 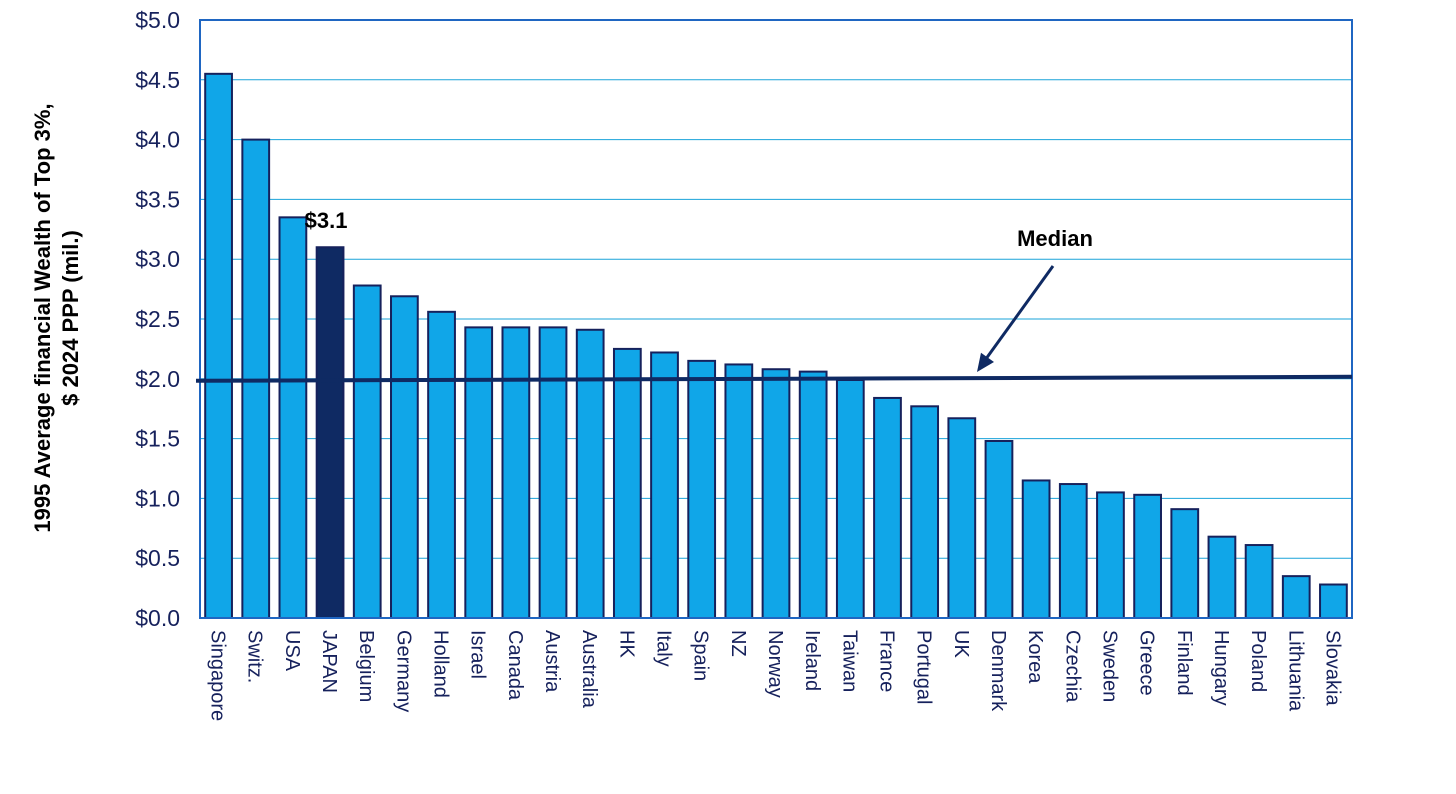 I want to click on x-tick-label: Sweden, so click(x=1109, y=666).